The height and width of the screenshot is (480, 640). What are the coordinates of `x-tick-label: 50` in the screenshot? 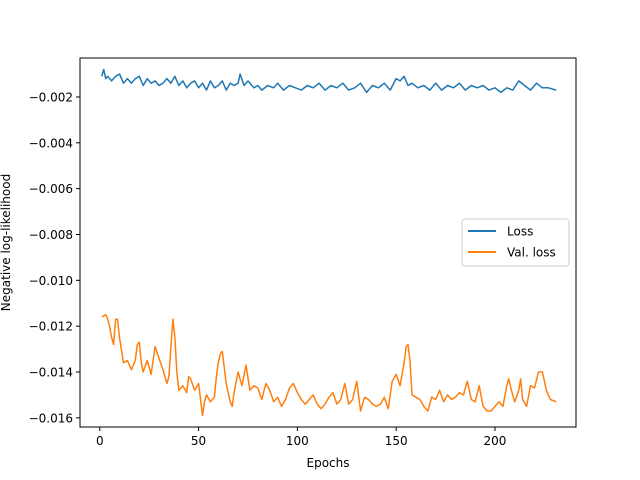 It's located at (198, 441).